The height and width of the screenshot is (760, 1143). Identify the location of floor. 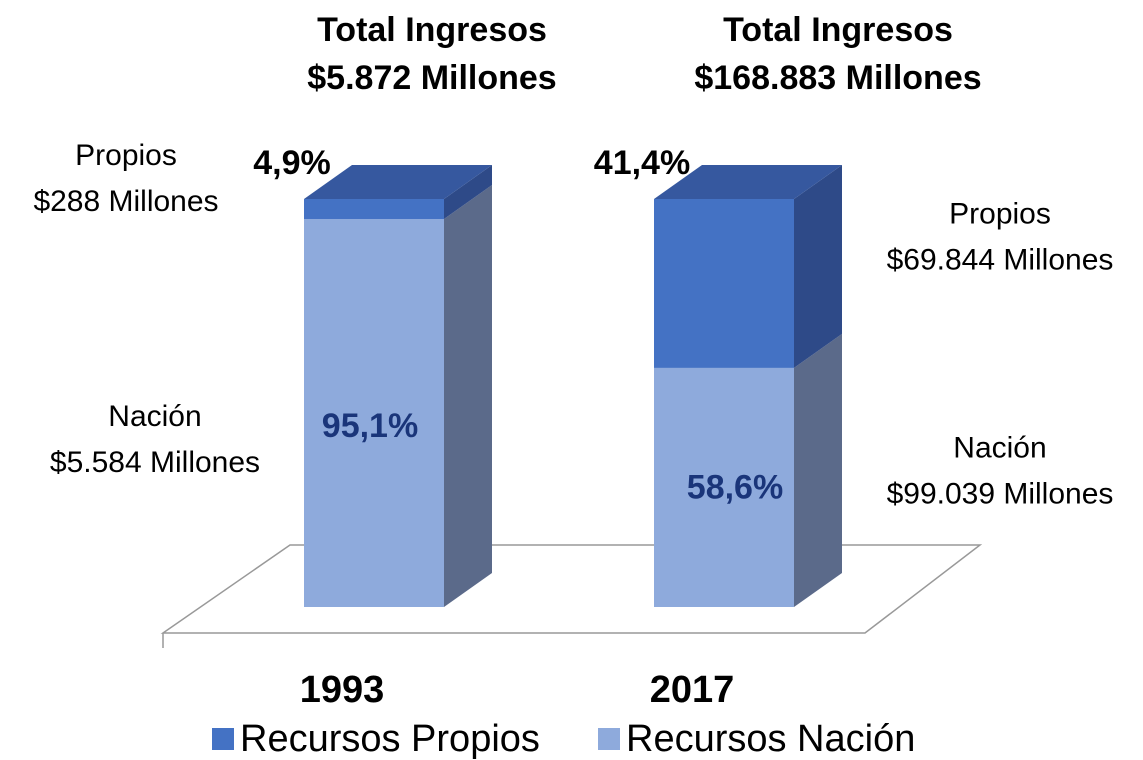
(571, 589).